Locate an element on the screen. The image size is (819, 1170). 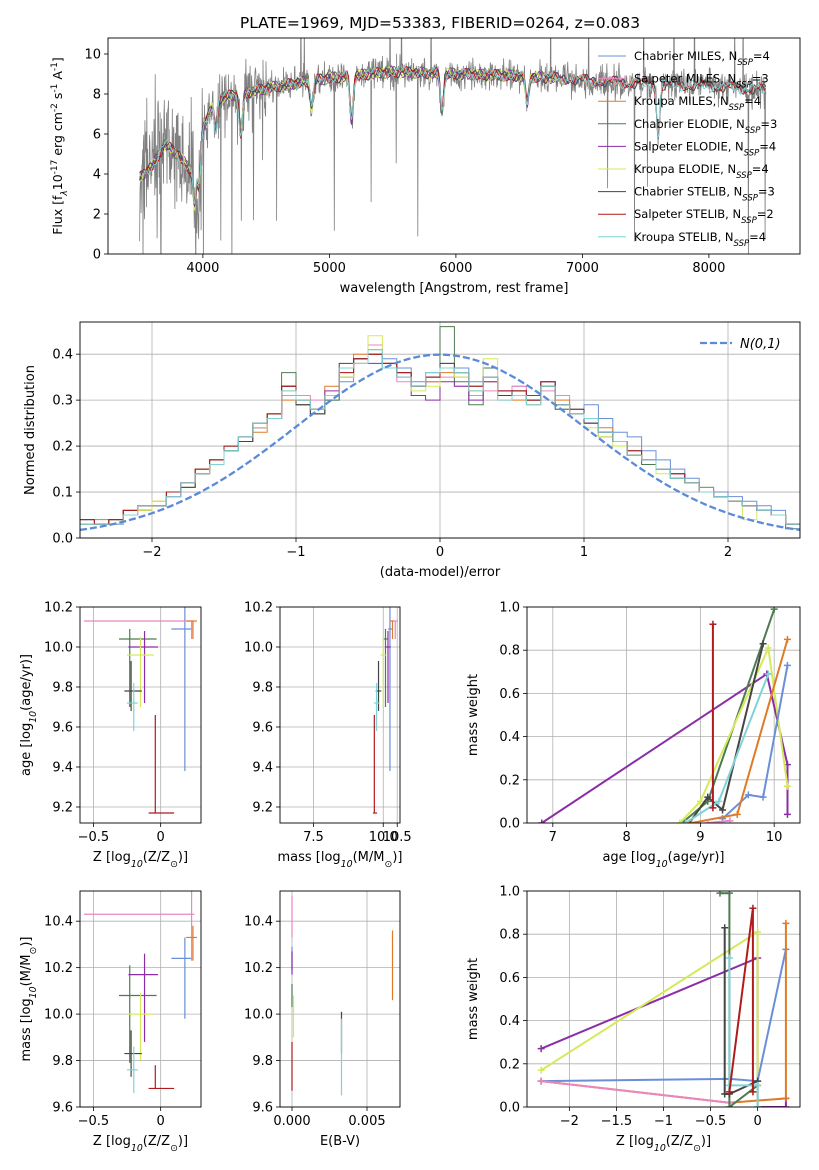
x-tick-label: −2 is located at coordinates (151, 552).